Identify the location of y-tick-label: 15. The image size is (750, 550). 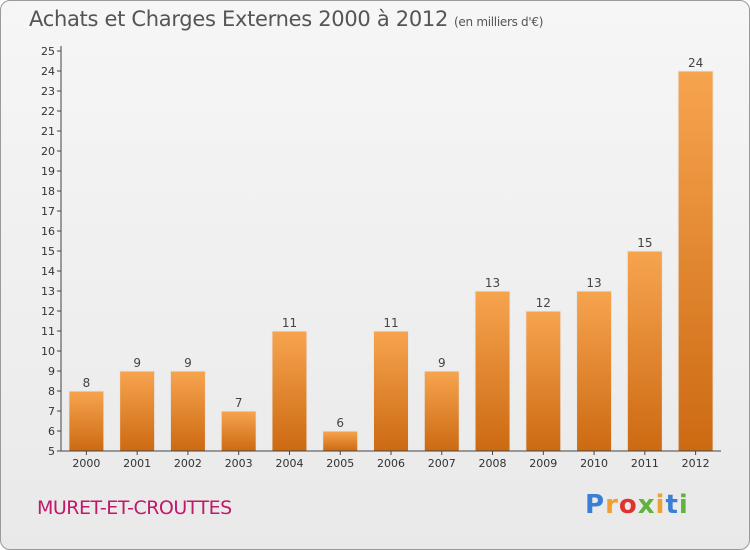
(48, 251).